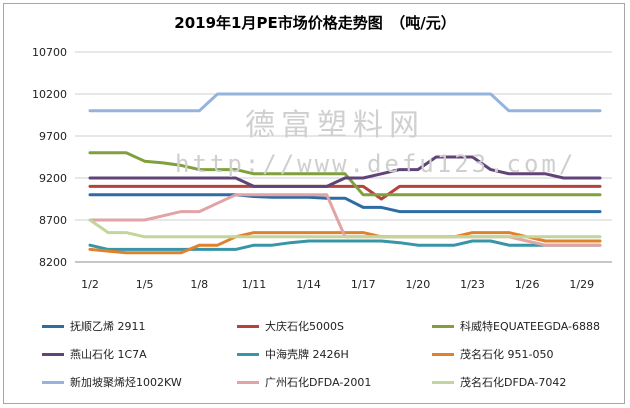 Image resolution: width=630 pixels, height=408 pixels. Describe the element at coordinates (363, 284) in the screenshot. I see `x-tick-label: 1/17` at that location.